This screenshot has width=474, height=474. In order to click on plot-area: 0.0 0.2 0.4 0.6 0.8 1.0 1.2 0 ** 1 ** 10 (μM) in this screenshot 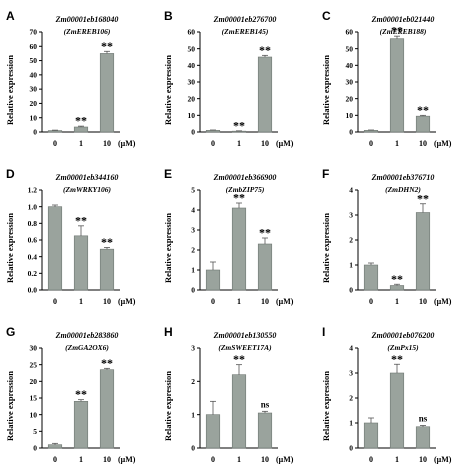, I will do `click(82, 246)`.